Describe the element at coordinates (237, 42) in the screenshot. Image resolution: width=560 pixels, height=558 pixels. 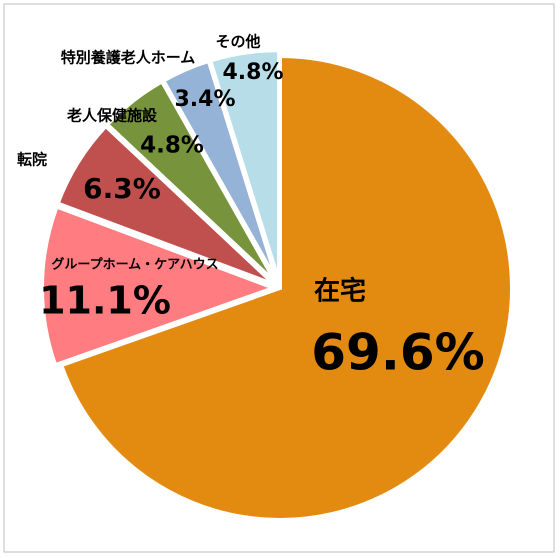
I see `slice-label: その他` at that location.